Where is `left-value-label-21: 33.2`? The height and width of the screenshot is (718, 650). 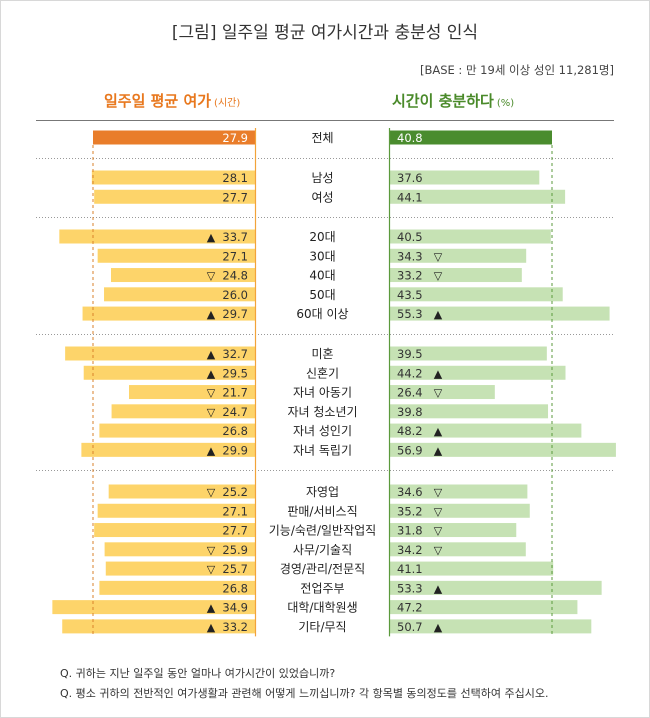 left-value-label-21: 33.2 is located at coordinates (235, 627).